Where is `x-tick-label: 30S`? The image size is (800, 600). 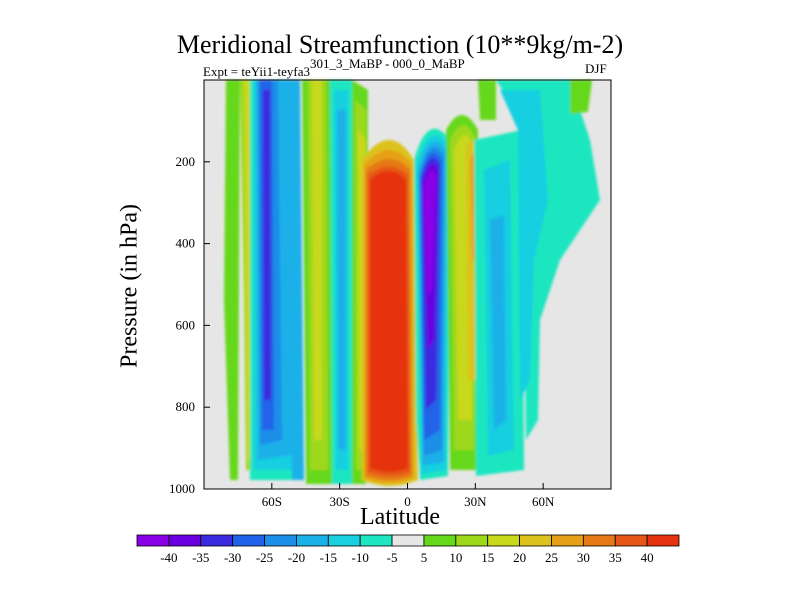
x-tick-label: 30S is located at coordinates (340, 501).